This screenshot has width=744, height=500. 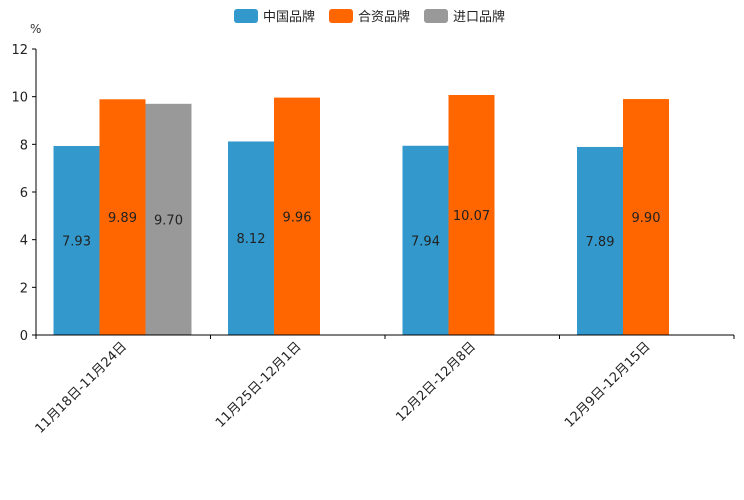 I want to click on bar-value-label: 9.89, so click(x=122, y=218).